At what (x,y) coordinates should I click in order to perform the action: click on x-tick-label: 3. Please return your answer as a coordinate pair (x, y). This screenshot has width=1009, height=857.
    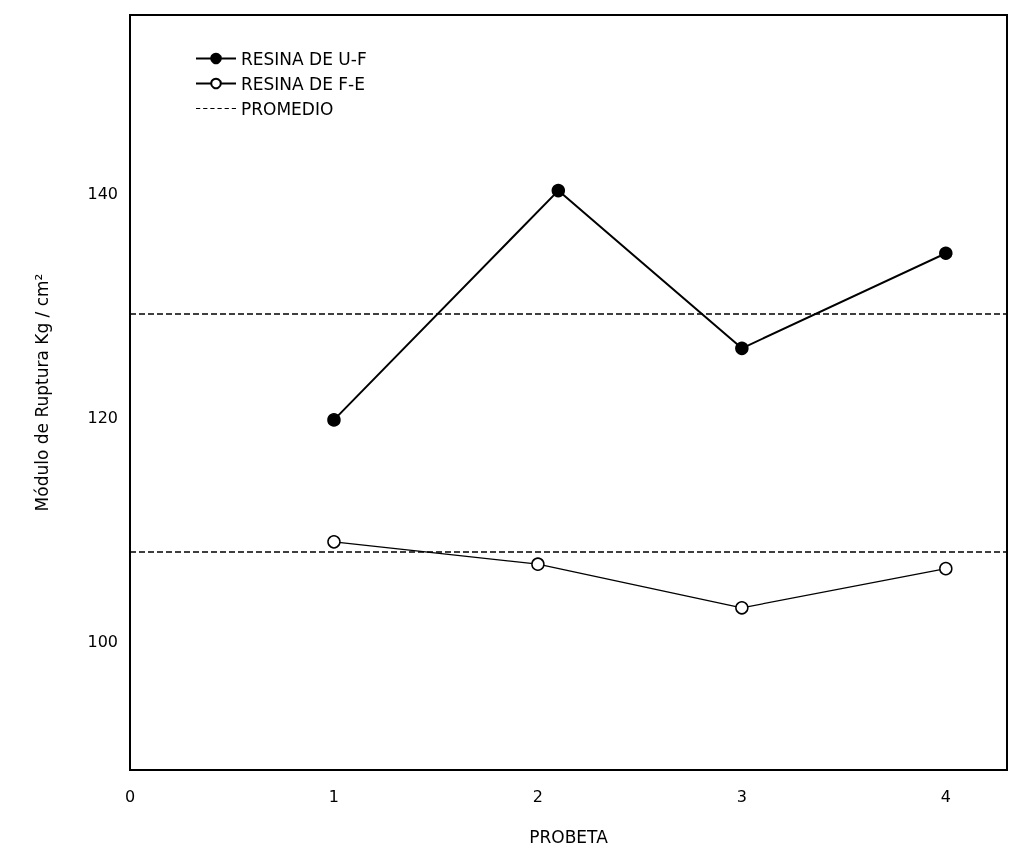
    Looking at the image, I should click on (741, 796).